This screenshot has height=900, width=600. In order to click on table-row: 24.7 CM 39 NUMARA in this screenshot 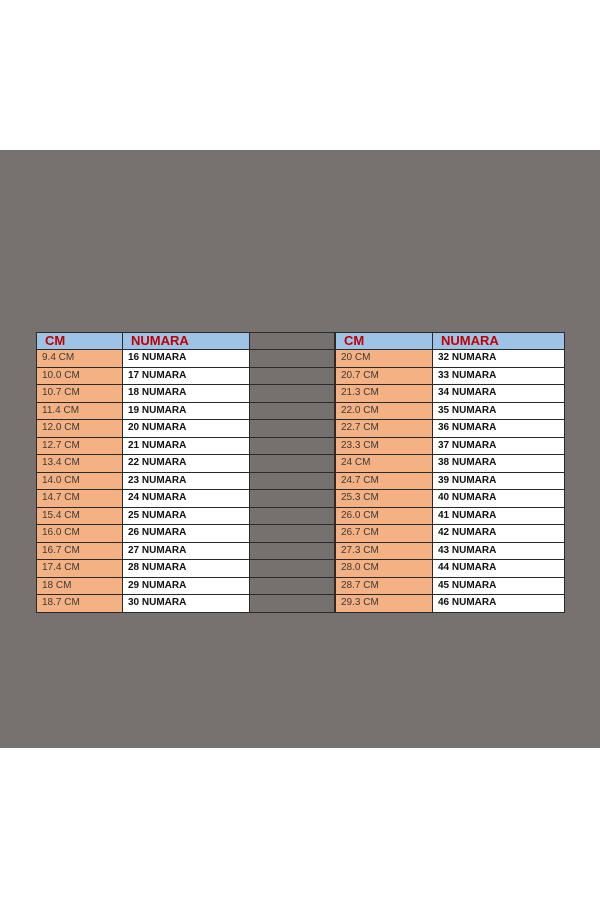, I will do `click(450, 480)`.